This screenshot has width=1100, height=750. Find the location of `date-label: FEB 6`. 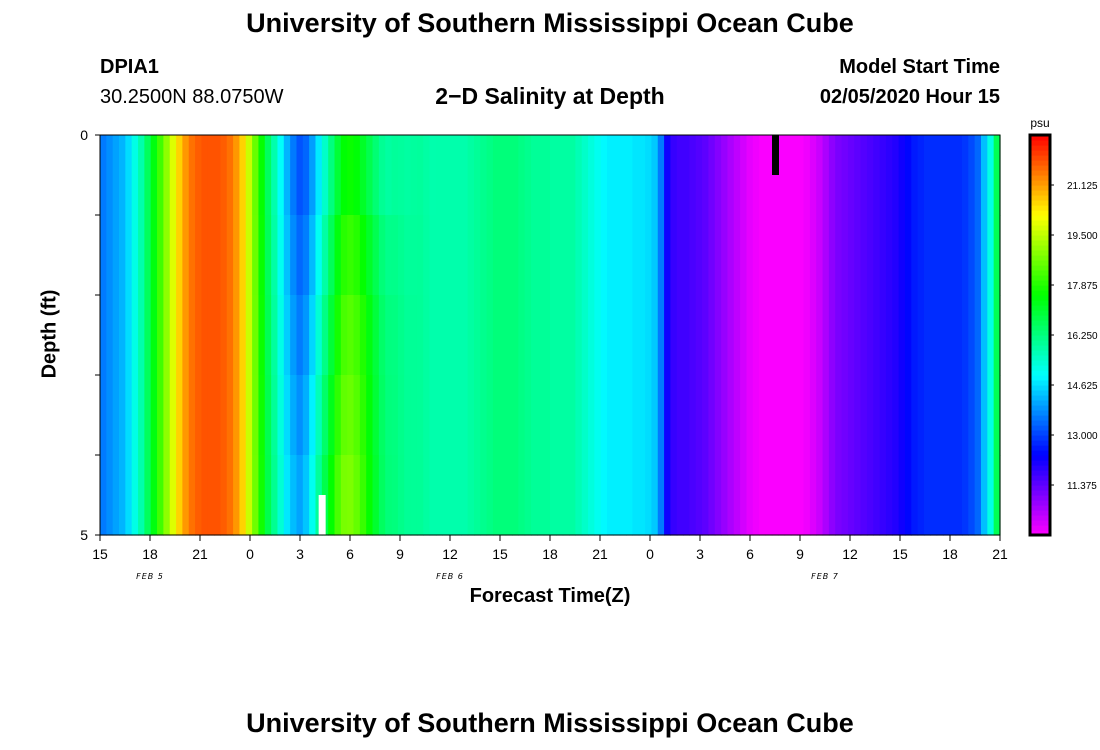

date-label: FEB 6 is located at coordinates (450, 576).